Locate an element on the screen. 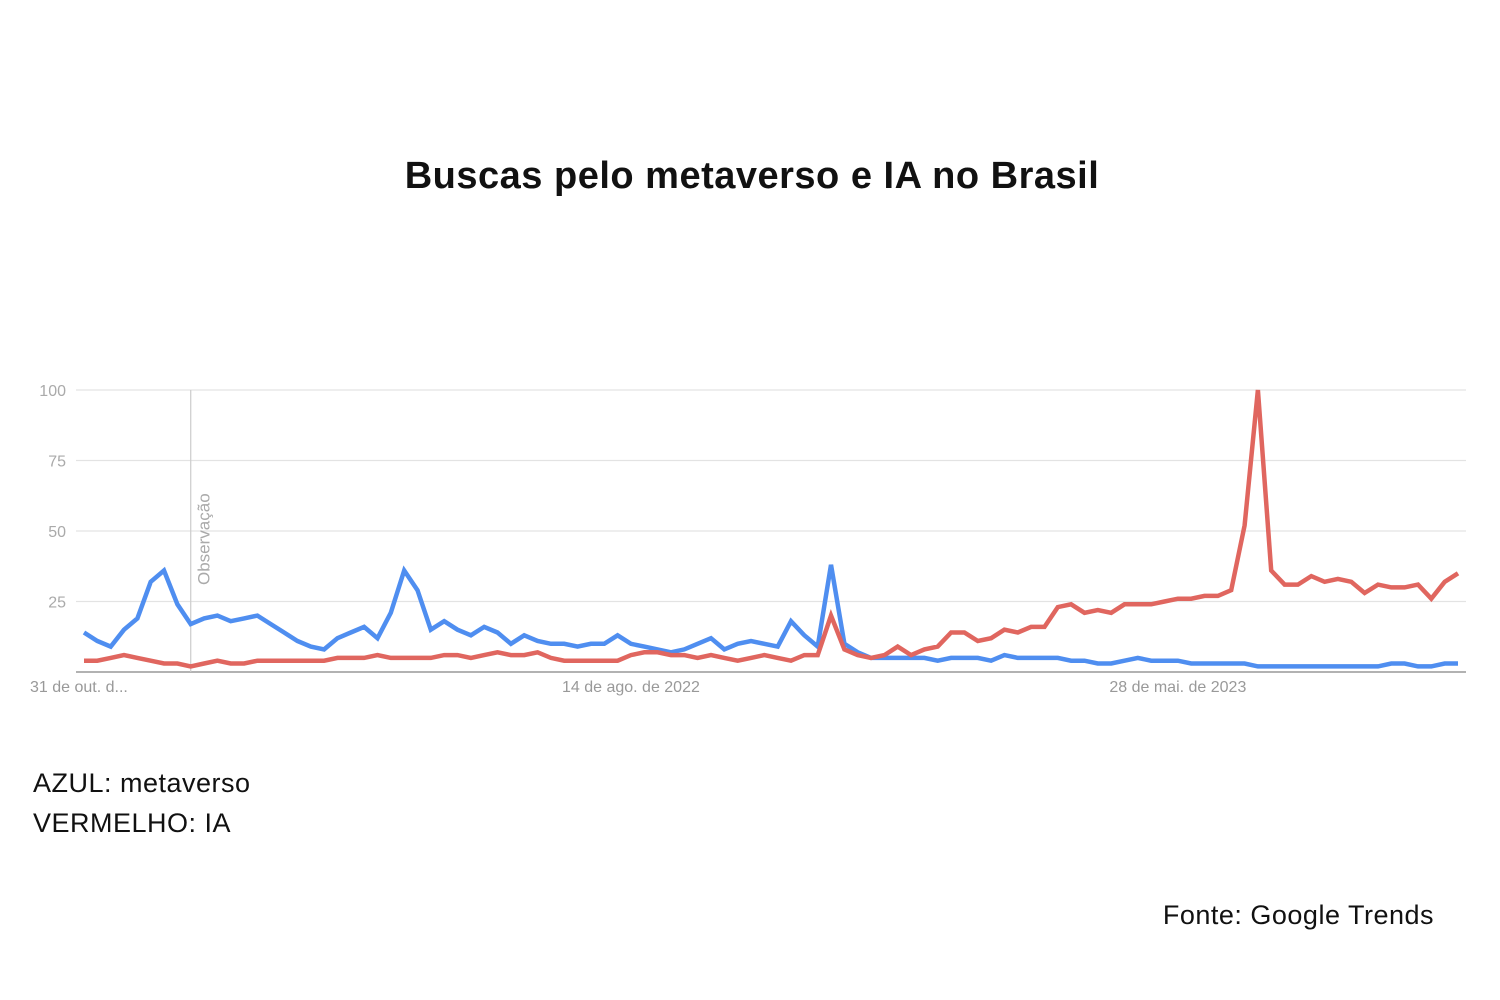  y-tick-label: 75 is located at coordinates (57, 462).